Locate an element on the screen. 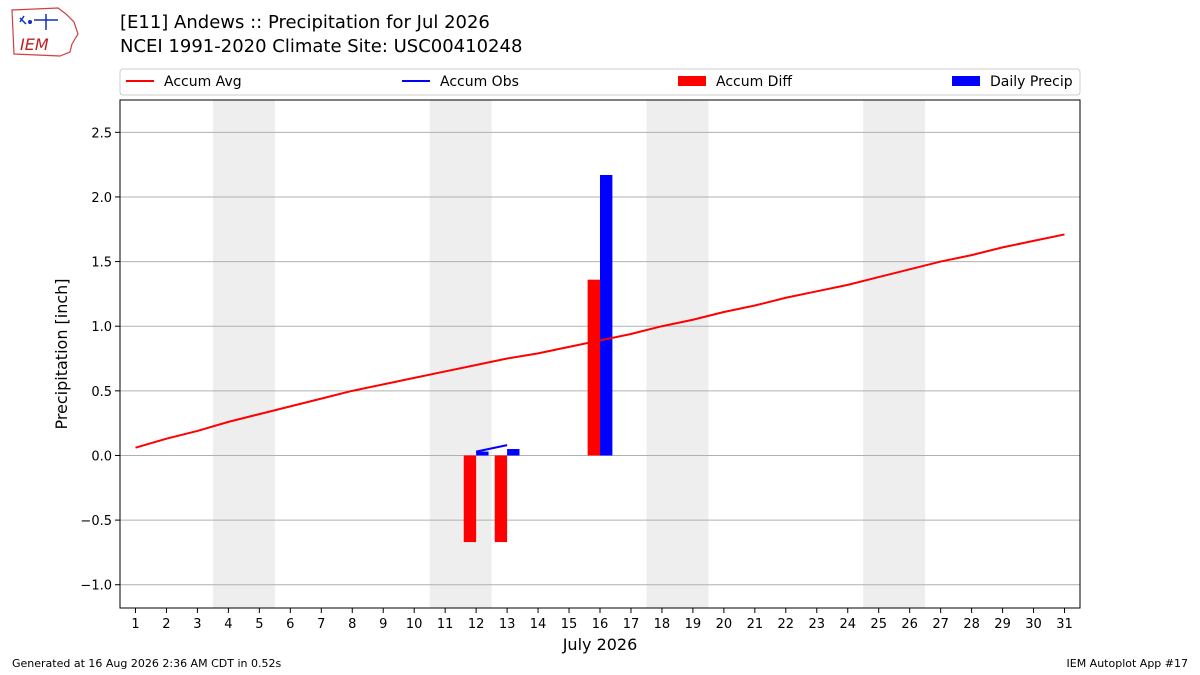  x-tick-label: 30 is located at coordinates (1033, 624).